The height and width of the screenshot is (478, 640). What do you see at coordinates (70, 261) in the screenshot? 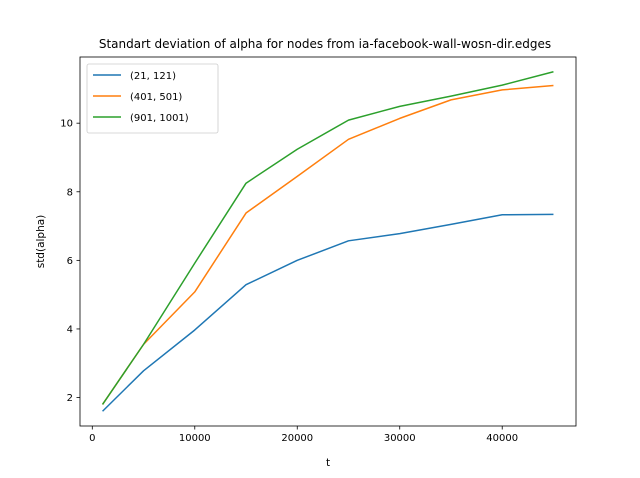
I see `y-tick-label-2: 6` at bounding box center [70, 261].